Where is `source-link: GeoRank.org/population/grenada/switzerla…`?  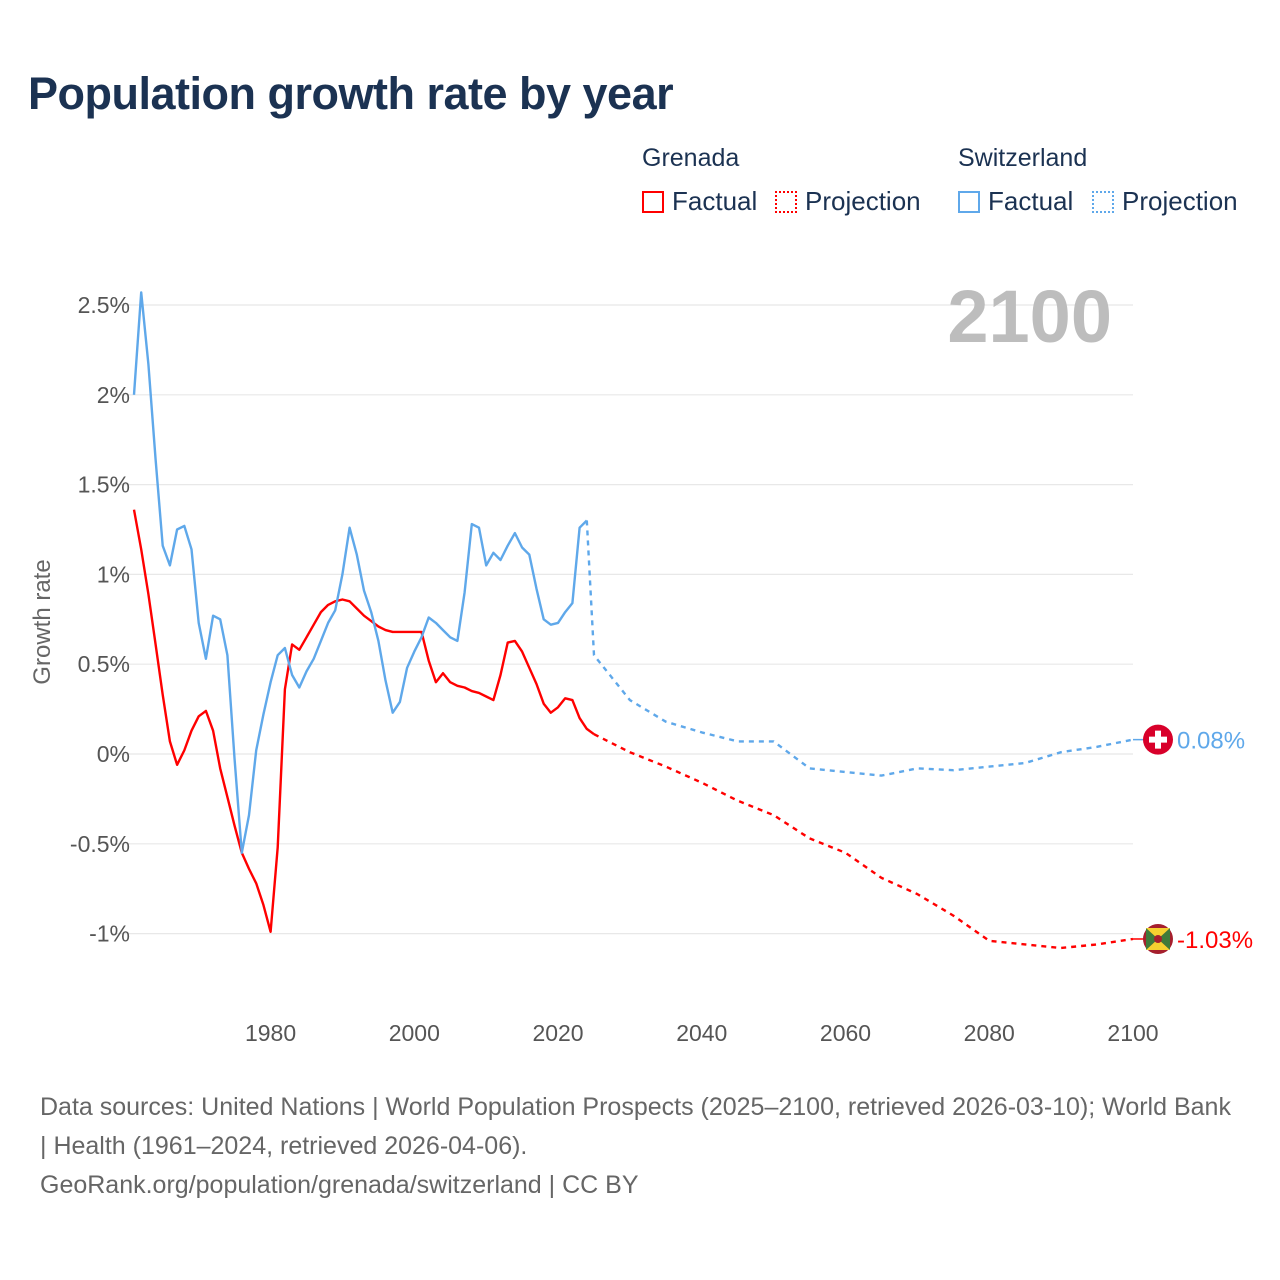
source-link: GeoRank.org/population/grenada/switzerla… is located at coordinates (339, 1185).